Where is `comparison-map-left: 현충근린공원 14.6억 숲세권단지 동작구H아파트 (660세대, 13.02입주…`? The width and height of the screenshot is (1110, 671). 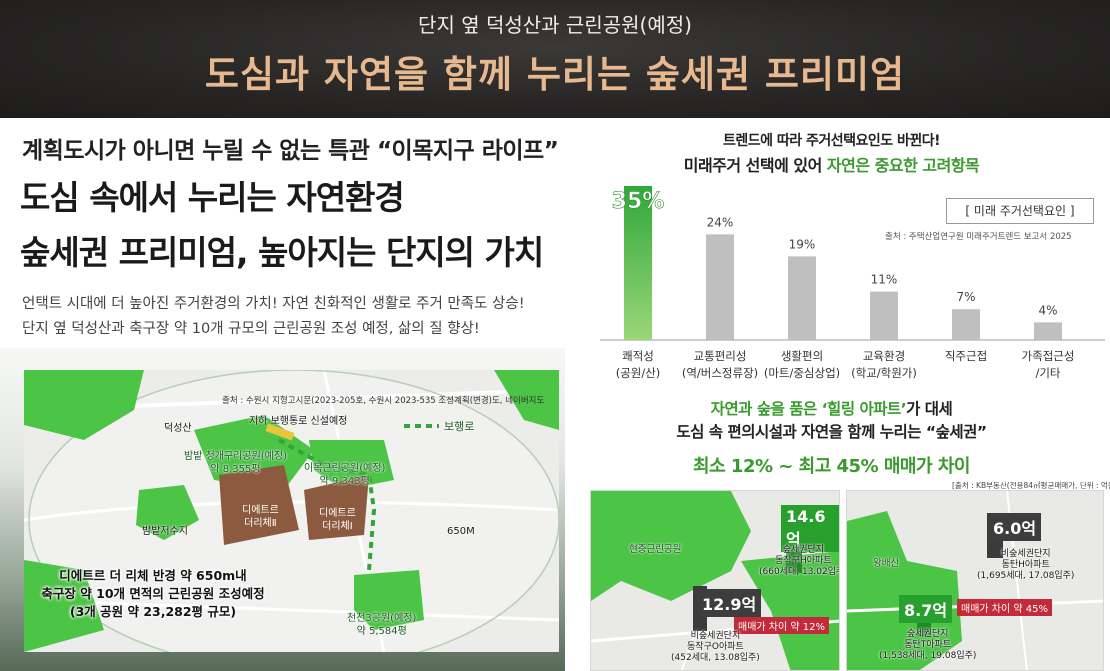
comparison-map-left: 현충근린공원 14.6억 숲세권단지 동작구H아파트 (660세대, 13.02입주… is located at coordinates (715, 580).